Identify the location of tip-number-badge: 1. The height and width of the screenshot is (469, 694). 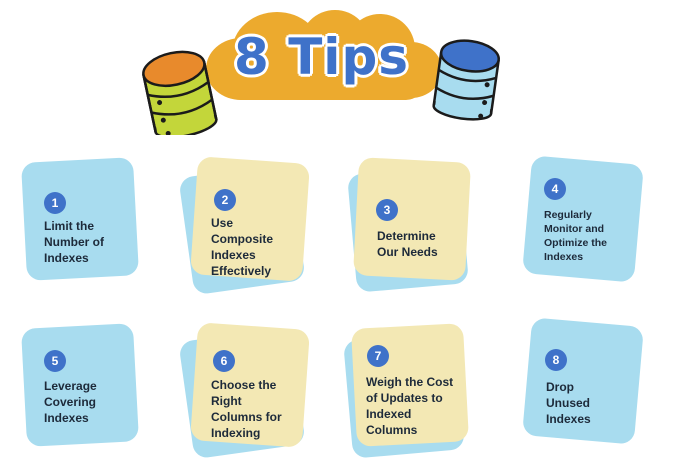
(55, 203).